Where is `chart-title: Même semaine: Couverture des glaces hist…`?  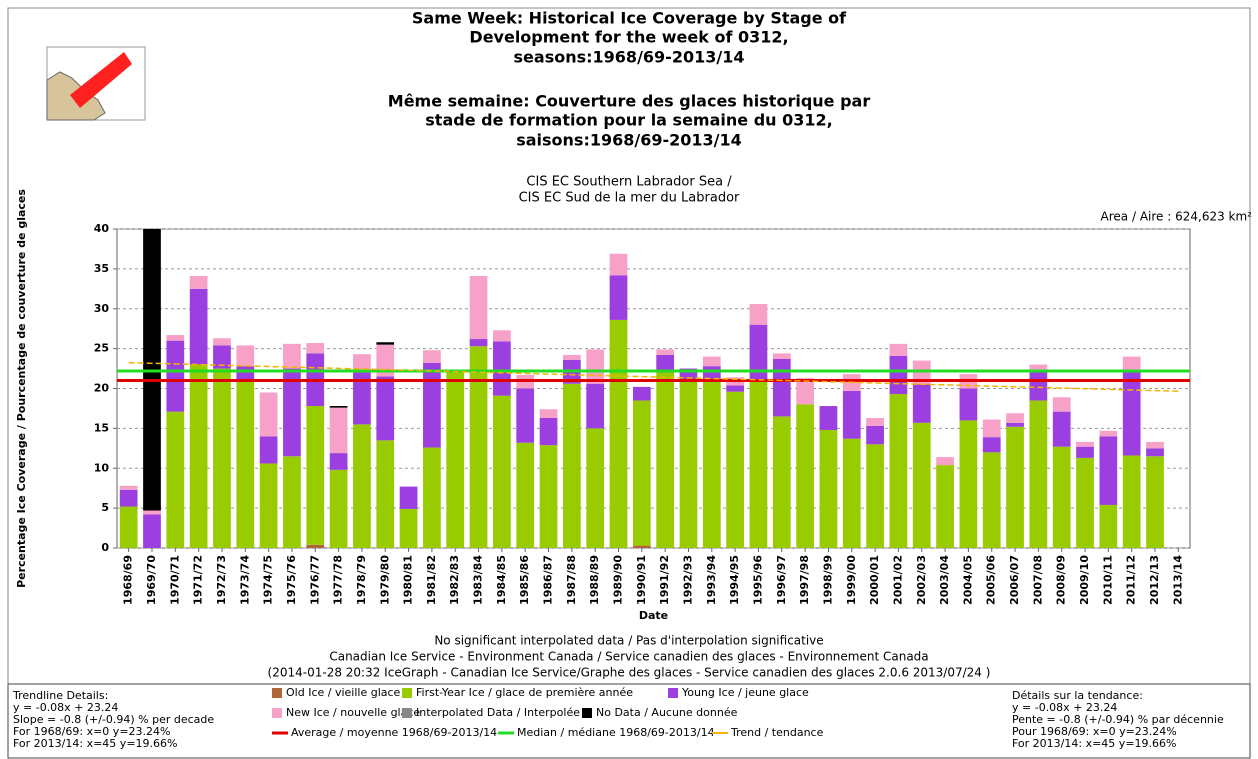
chart-title: Même semaine: Couverture des glaces hist… is located at coordinates (629, 101).